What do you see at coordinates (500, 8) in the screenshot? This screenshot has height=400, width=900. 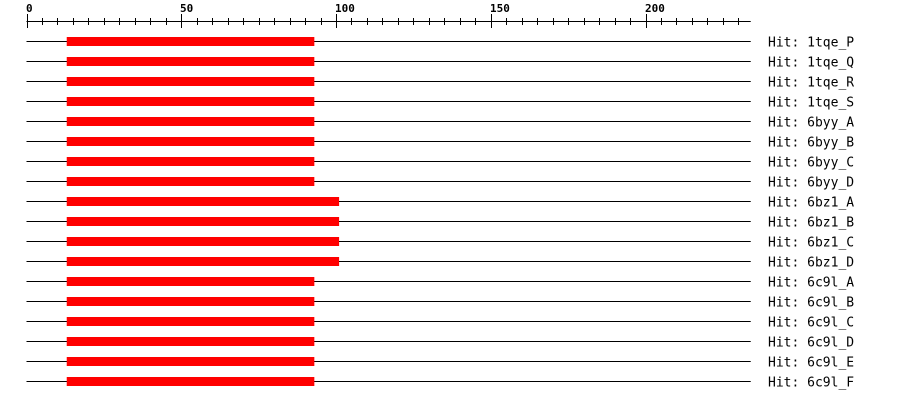 I see `tick-label: 150` at bounding box center [500, 8].